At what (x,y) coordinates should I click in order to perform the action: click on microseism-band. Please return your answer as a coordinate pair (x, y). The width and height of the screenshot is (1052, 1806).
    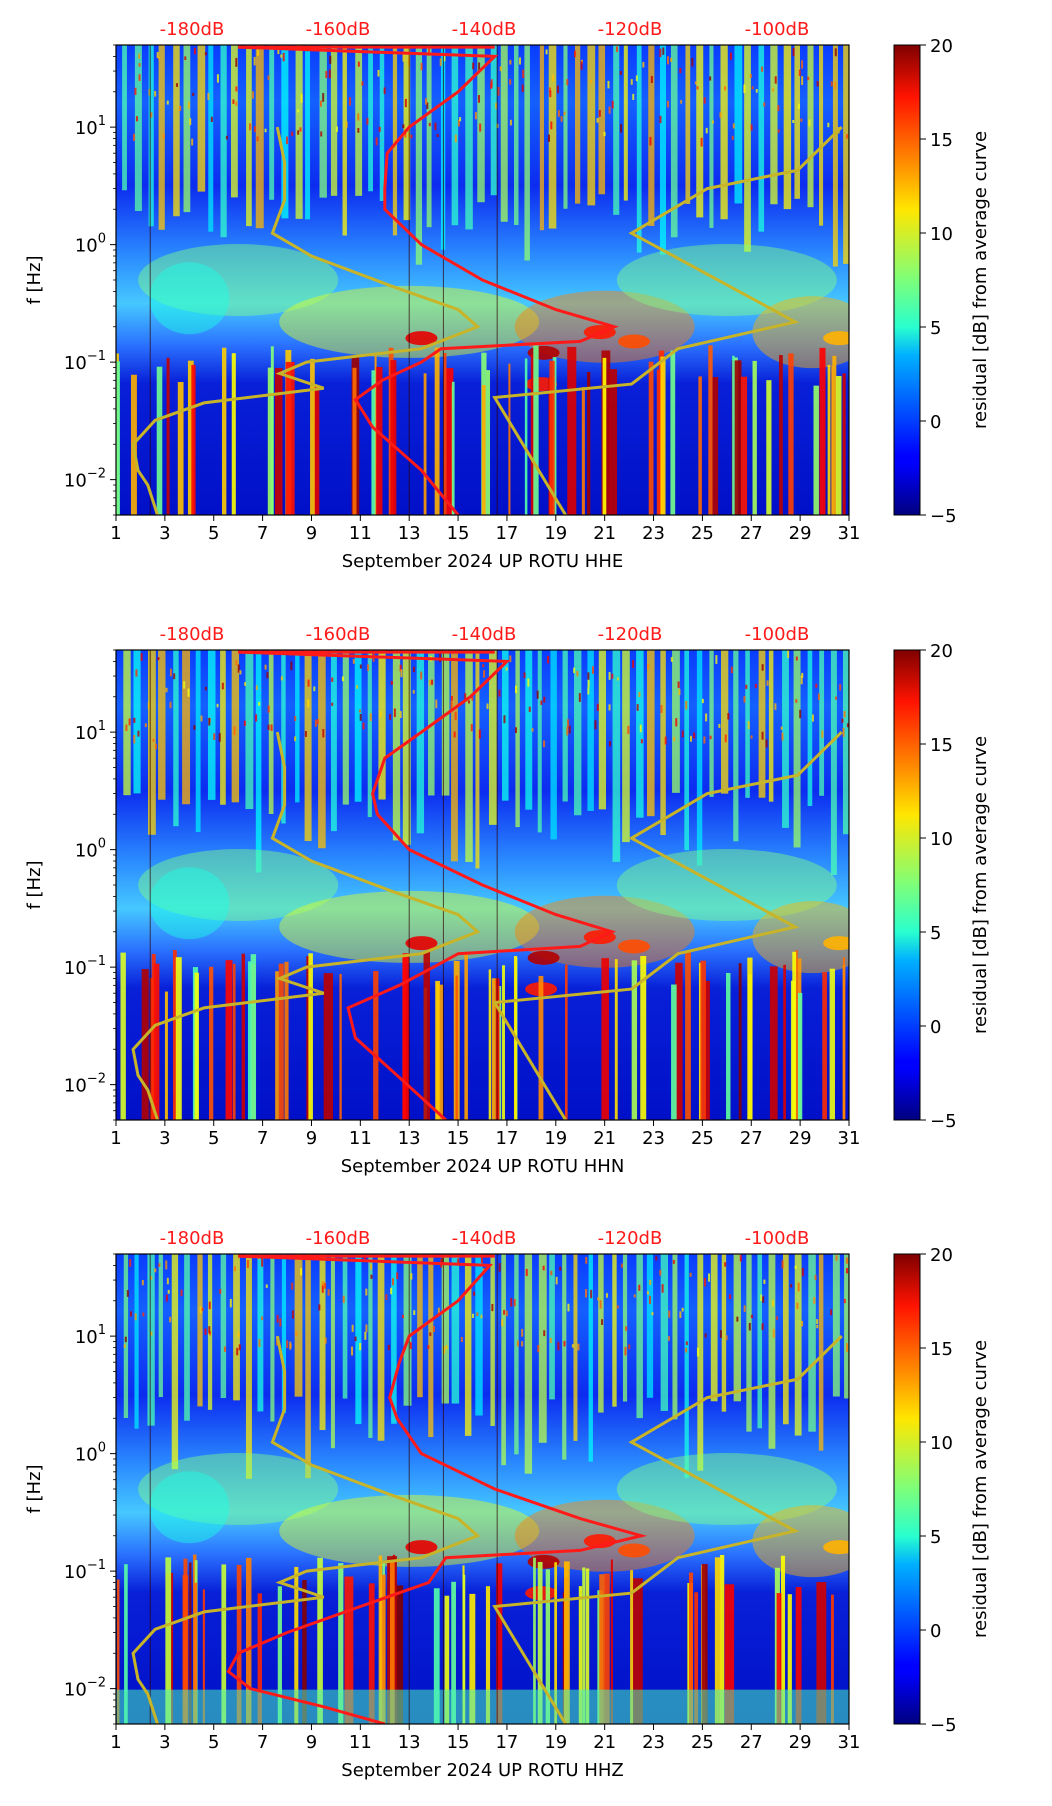
    Looking at the image, I should click on (189, 298).